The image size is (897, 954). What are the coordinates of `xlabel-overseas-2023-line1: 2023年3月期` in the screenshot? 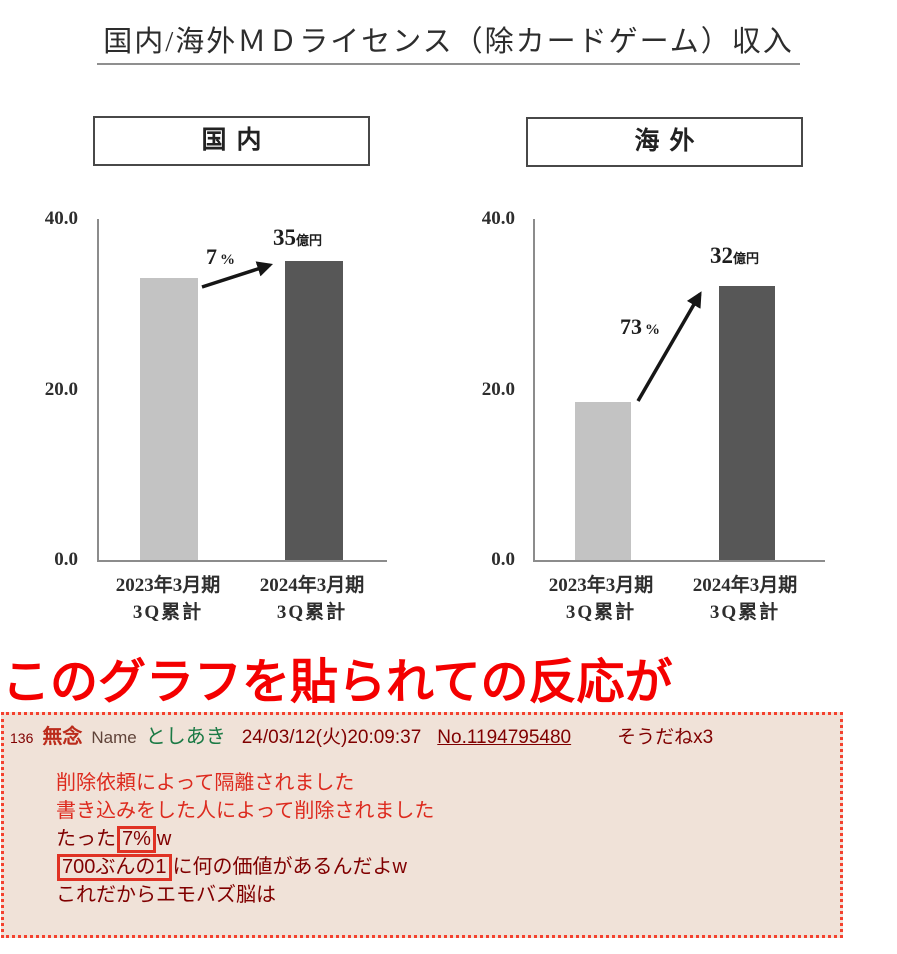 It's located at (601, 585).